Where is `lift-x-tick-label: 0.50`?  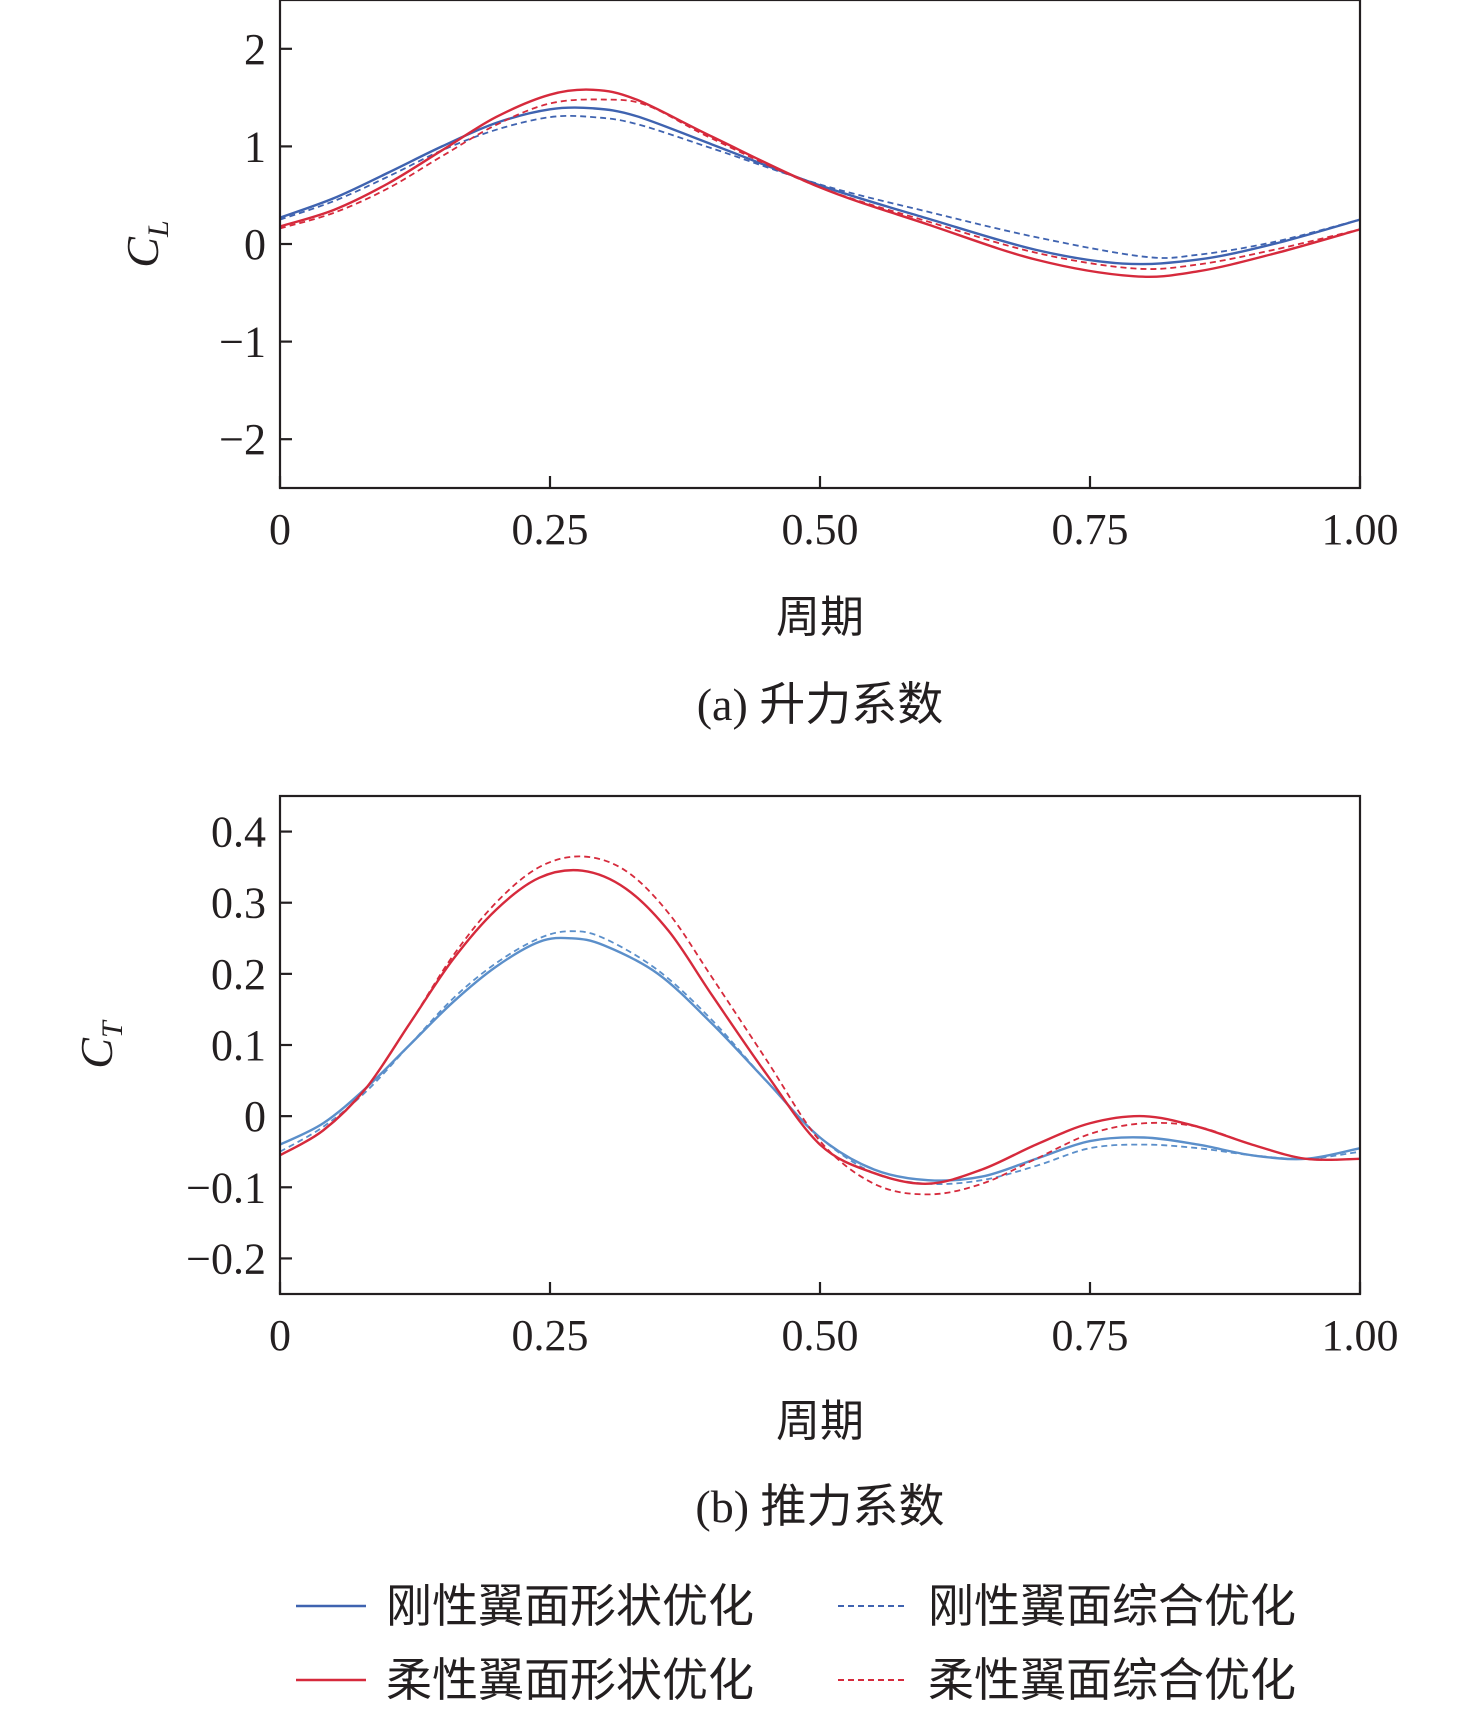 lift-x-tick-label: 0.50 is located at coordinates (820, 529).